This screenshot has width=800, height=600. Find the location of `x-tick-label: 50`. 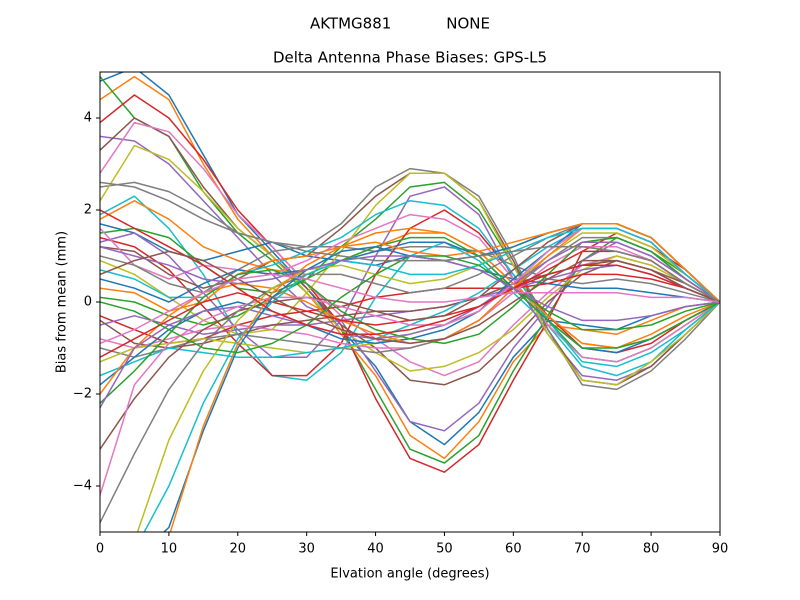

x-tick-label: 50 is located at coordinates (444, 549).